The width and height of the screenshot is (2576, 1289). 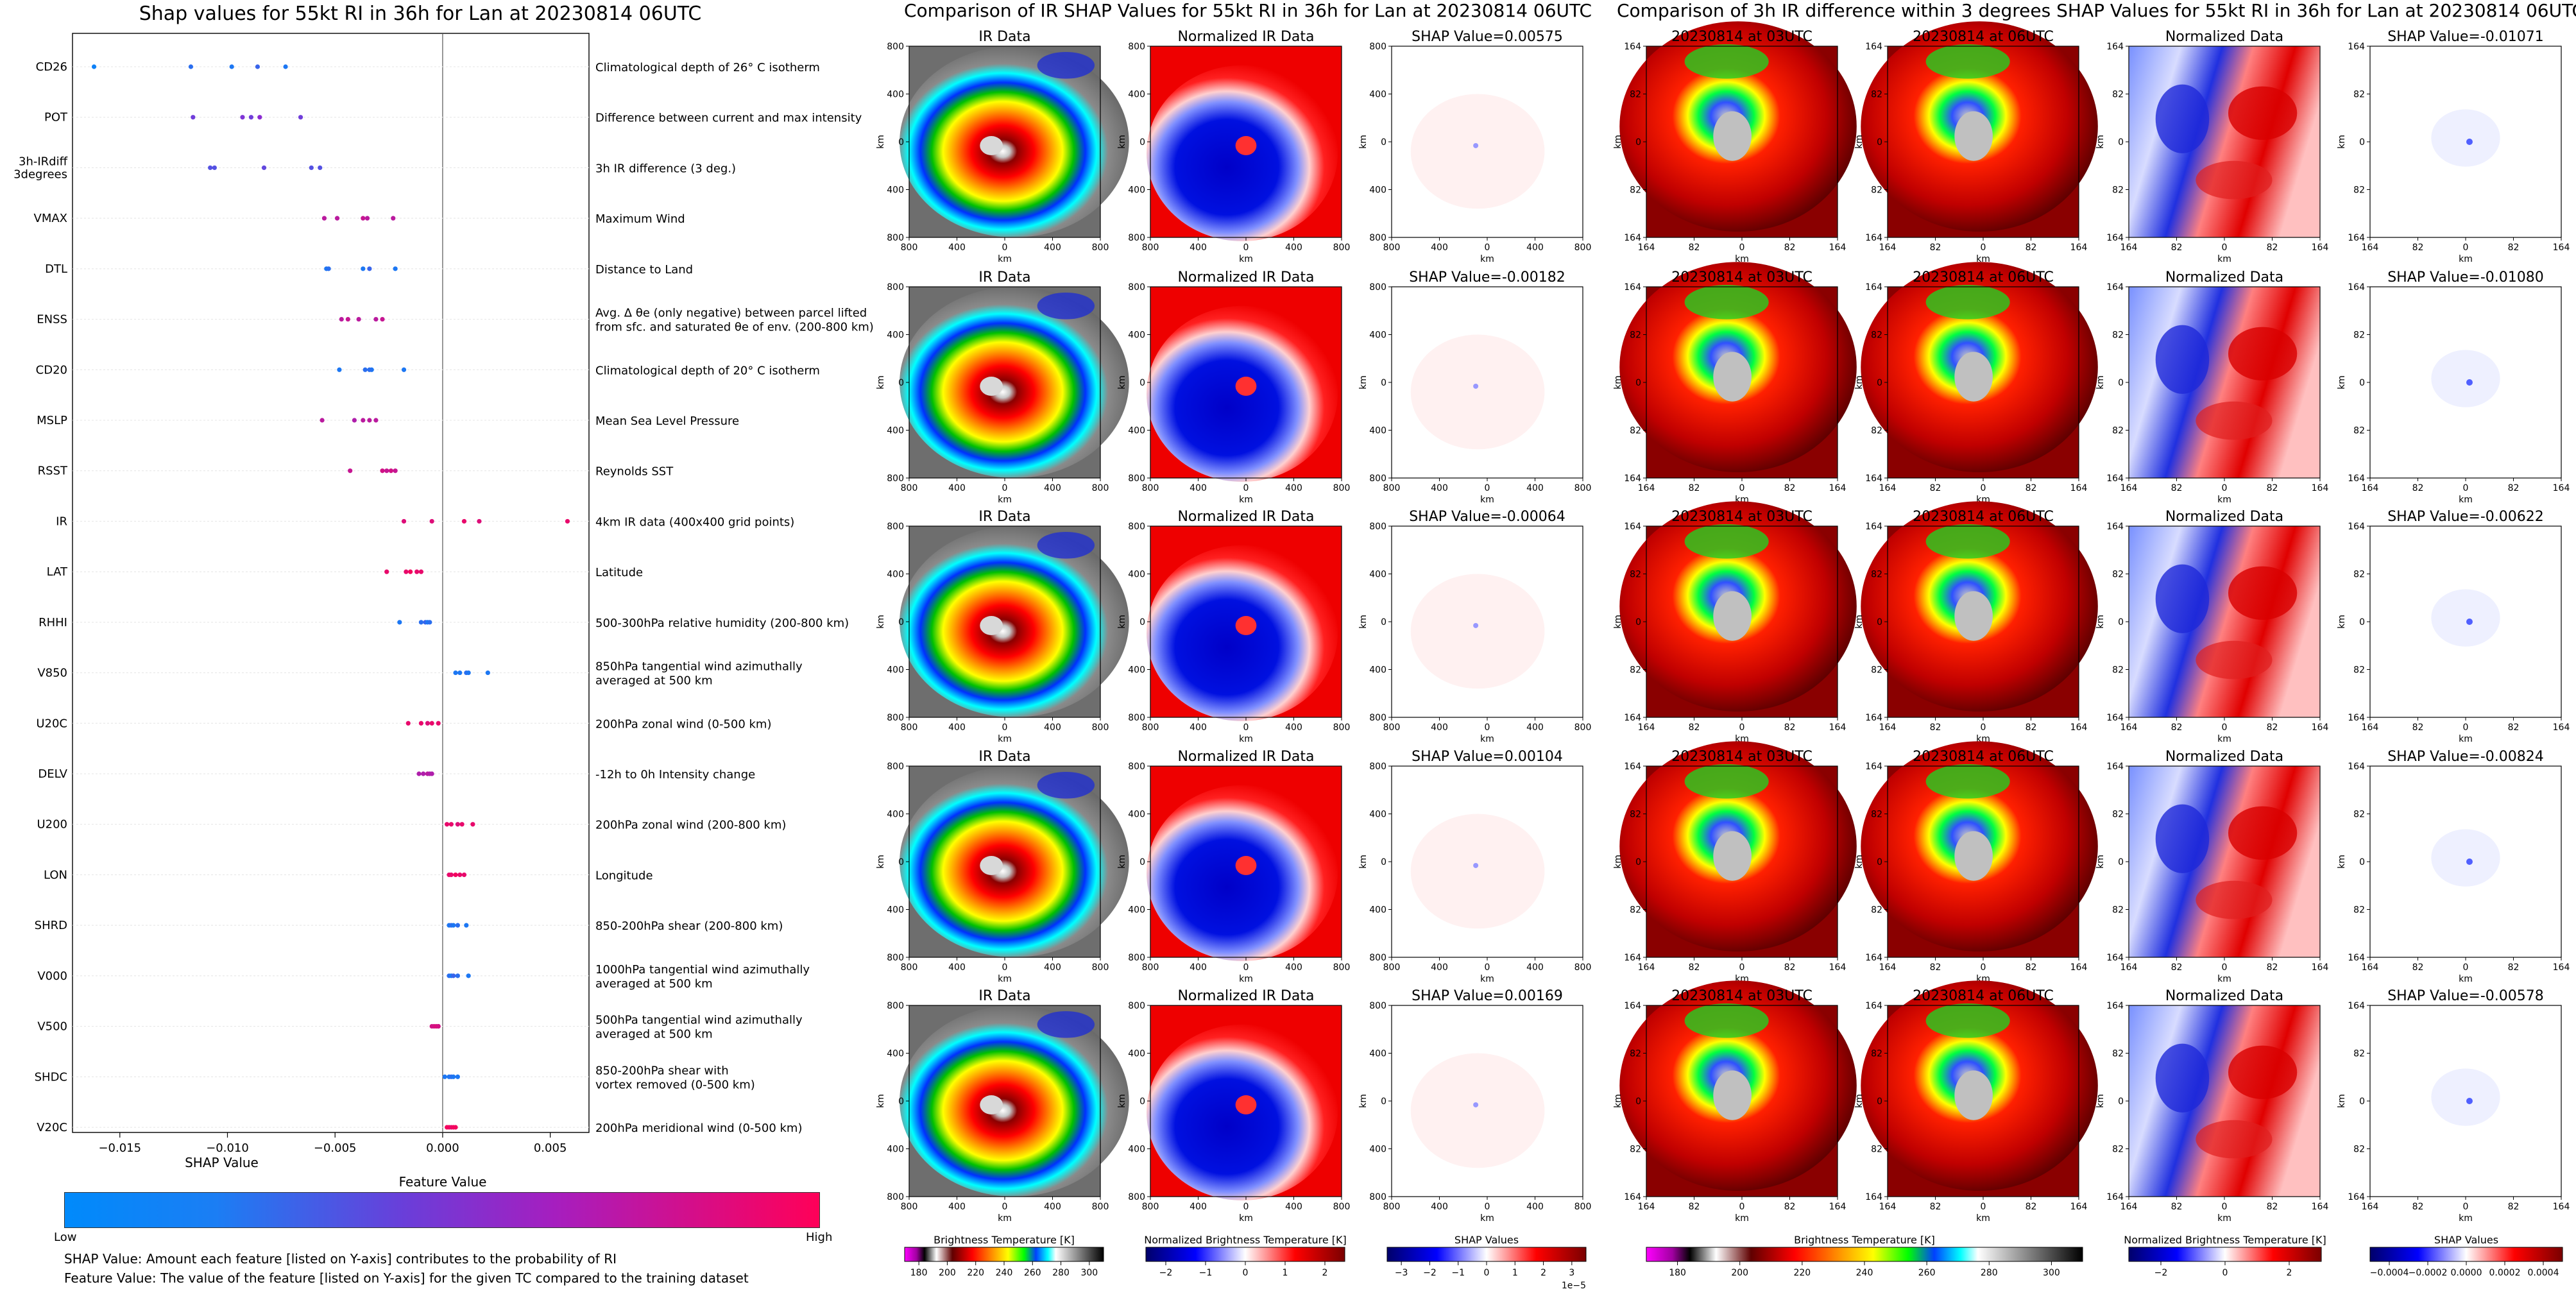 I want to click on colorbar-tick-label: 1, so click(x=1285, y=1273).